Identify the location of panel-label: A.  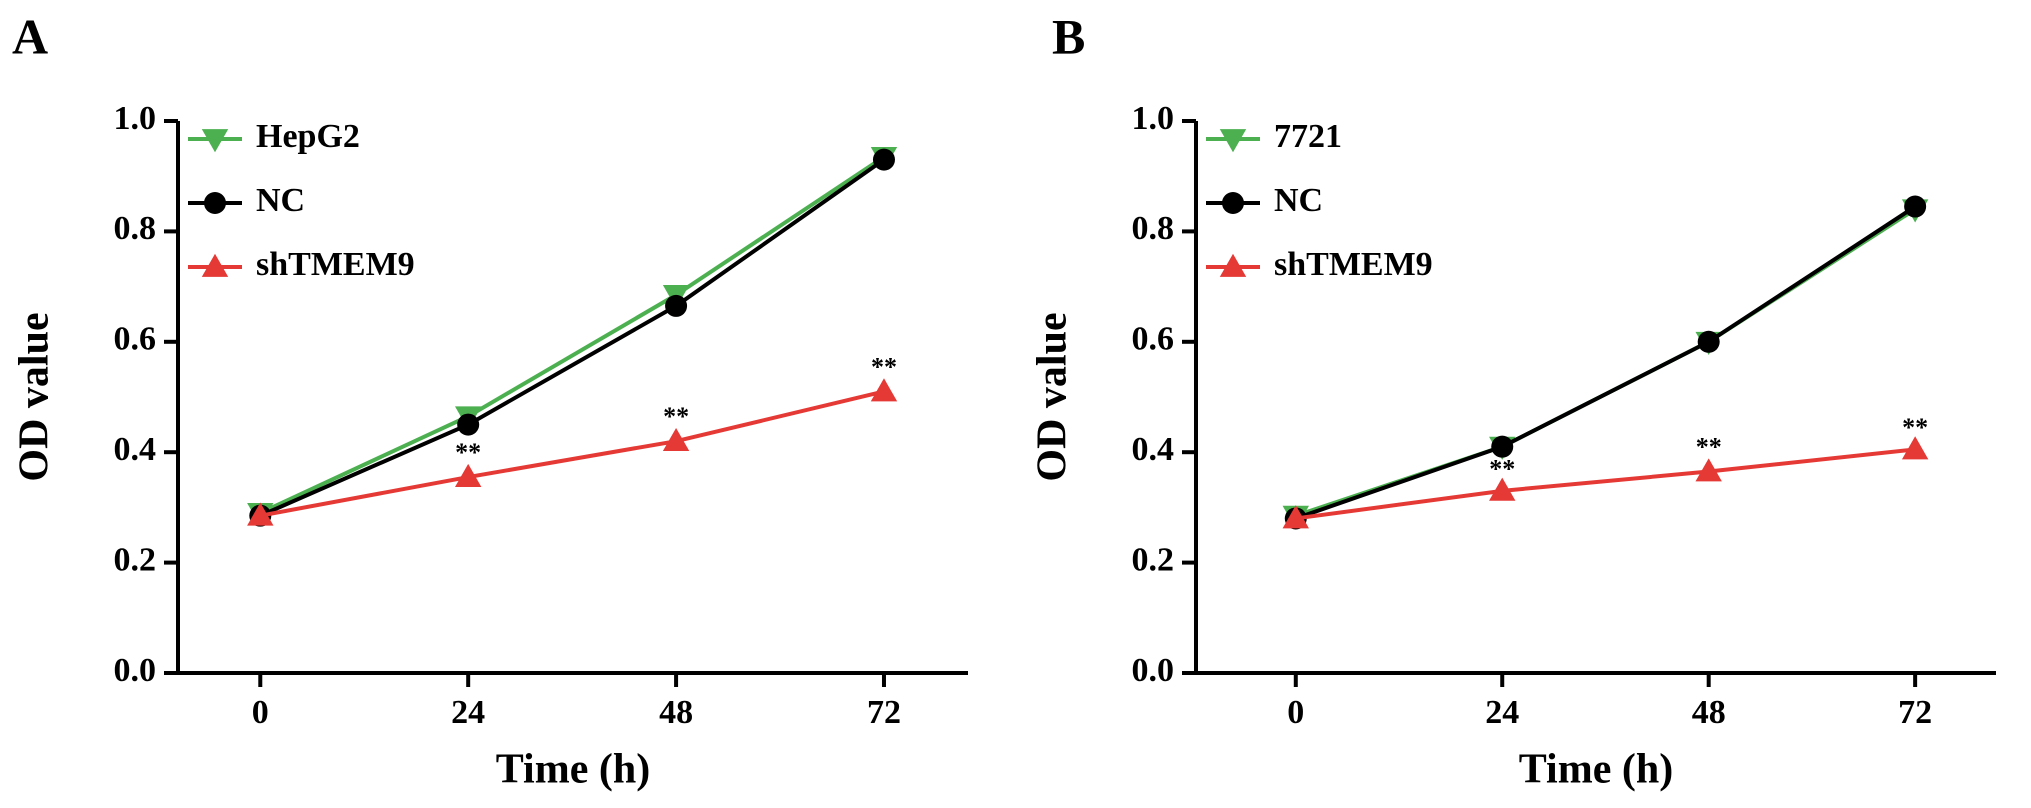
(30, 36).